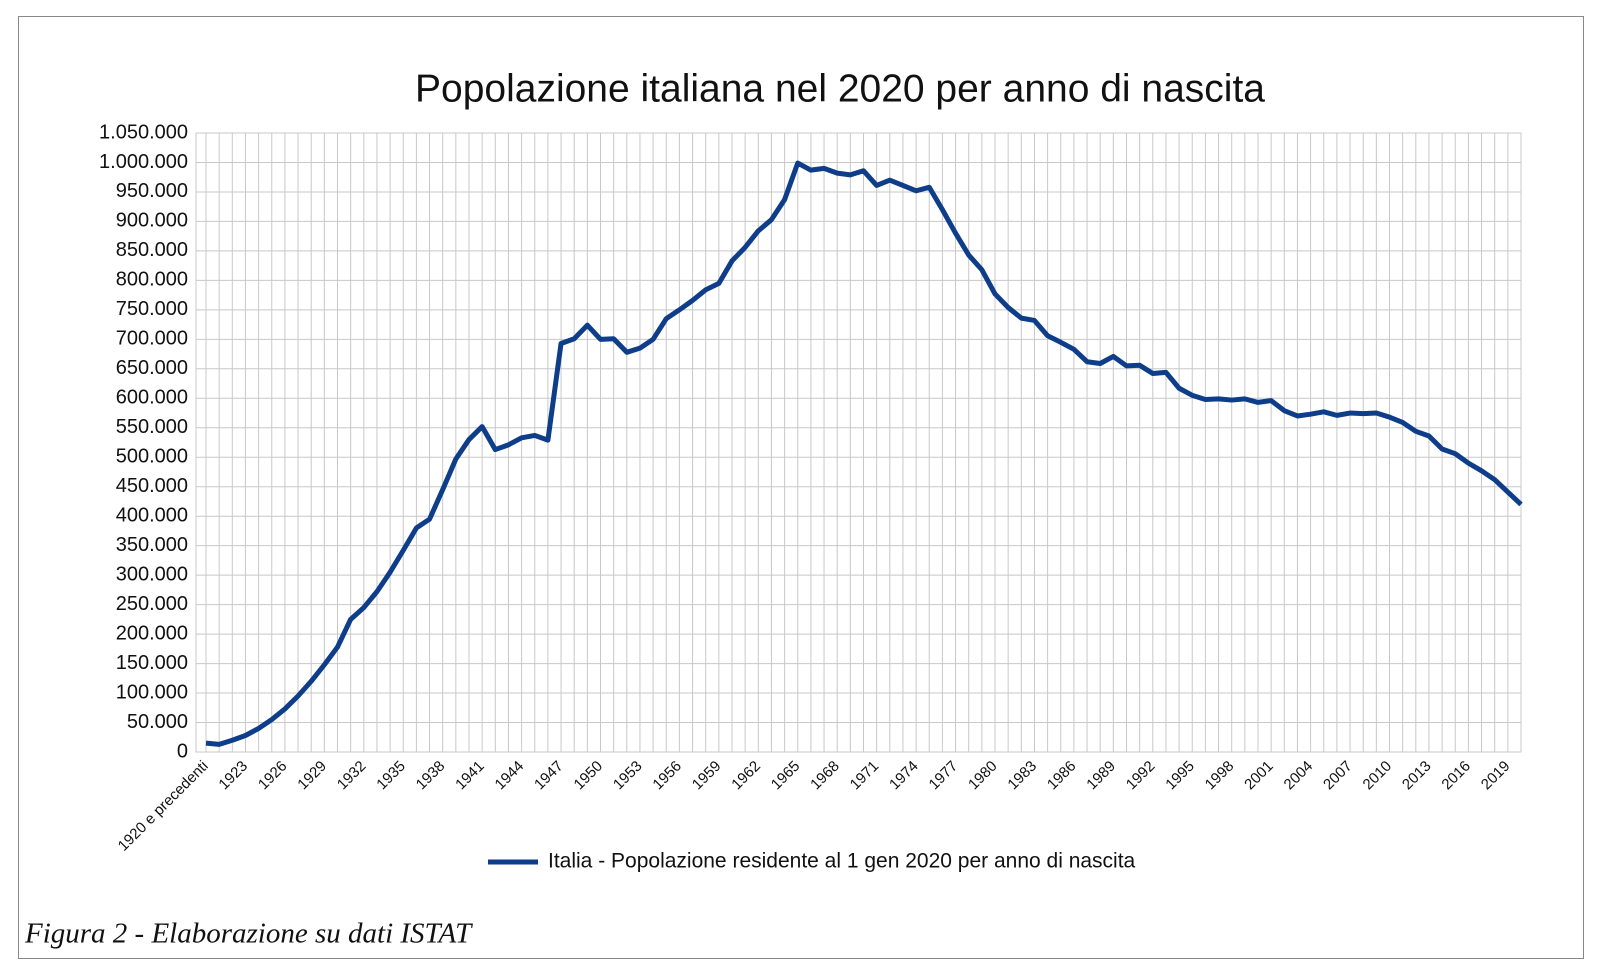 The width and height of the screenshot is (1600, 975). What do you see at coordinates (152, 221) in the screenshot?
I see `y-tick-label: 900.000` at bounding box center [152, 221].